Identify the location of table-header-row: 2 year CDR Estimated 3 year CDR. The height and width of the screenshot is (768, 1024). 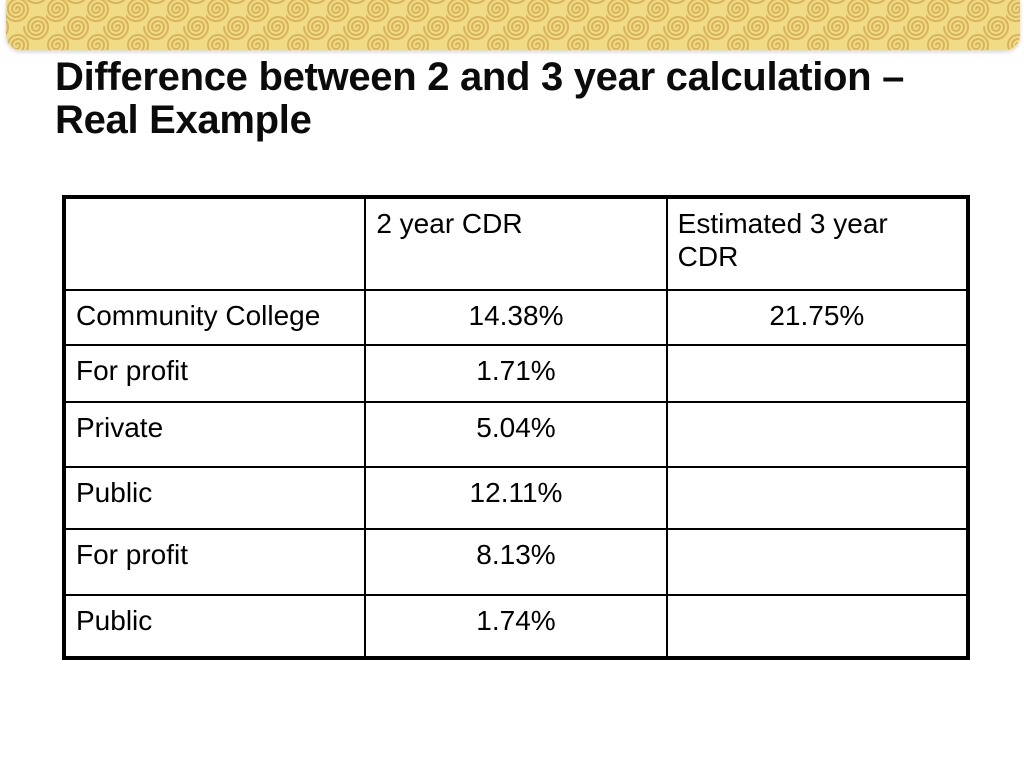
(516, 243).